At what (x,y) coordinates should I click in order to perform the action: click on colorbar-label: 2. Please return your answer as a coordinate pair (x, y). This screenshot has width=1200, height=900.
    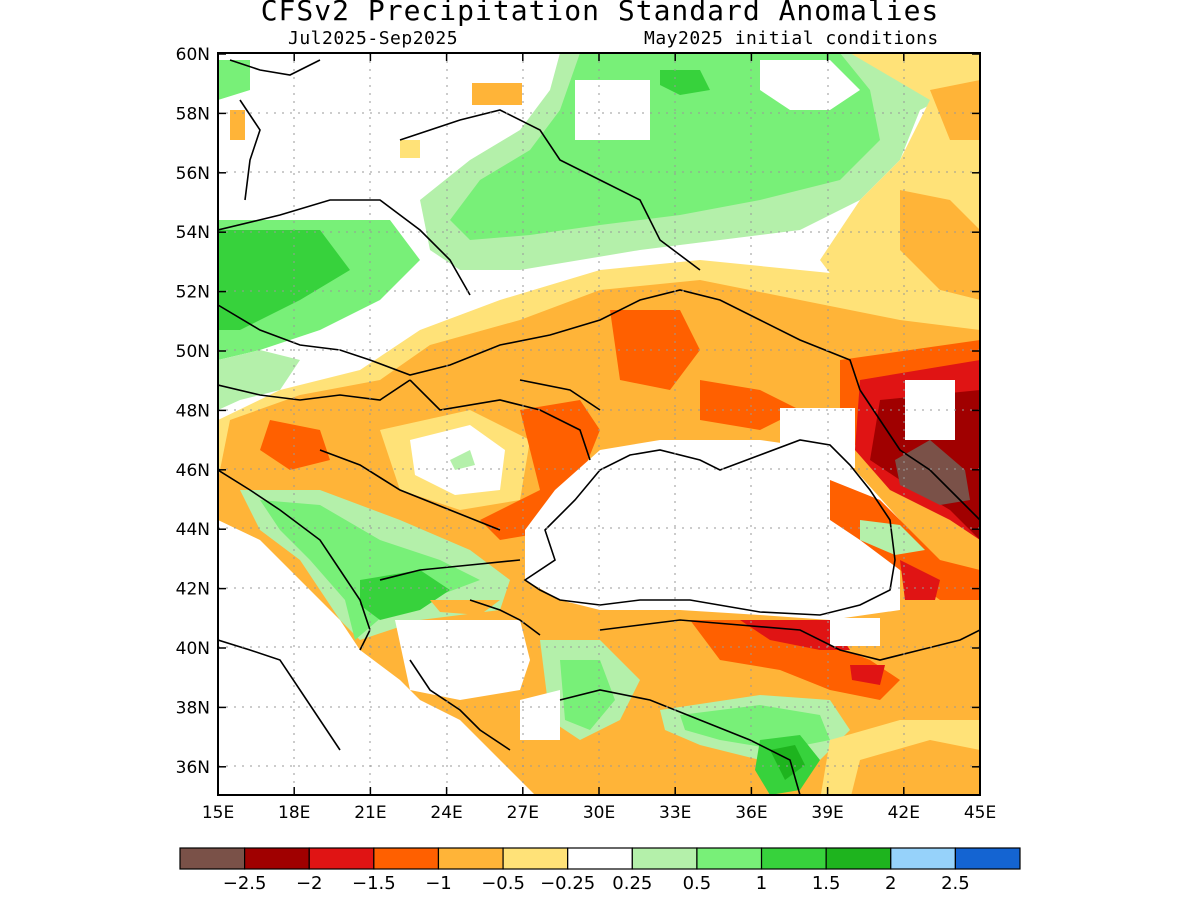
    Looking at the image, I should click on (890, 883).